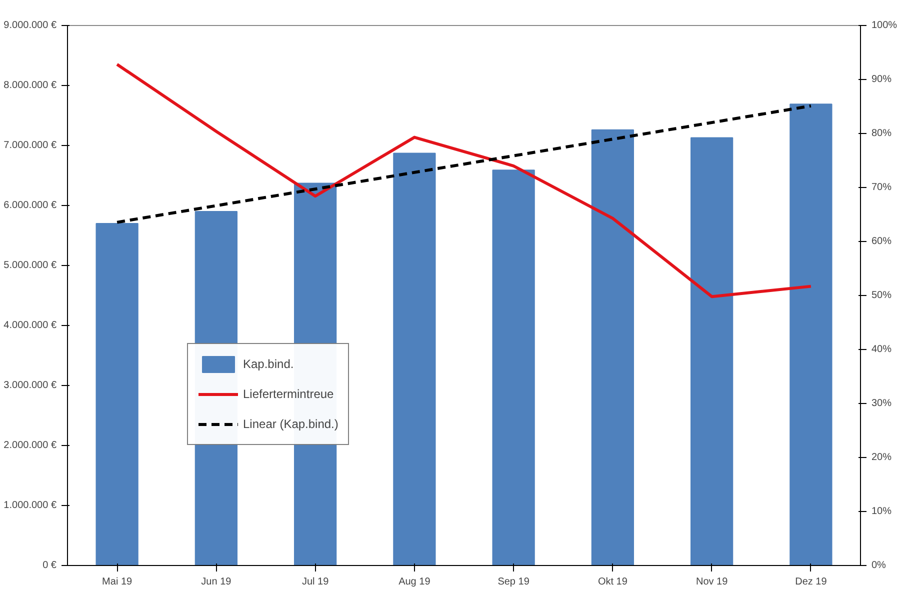 This screenshot has height=601, width=915. I want to click on legend-label: Linear (Kap.bind.), so click(290, 424).